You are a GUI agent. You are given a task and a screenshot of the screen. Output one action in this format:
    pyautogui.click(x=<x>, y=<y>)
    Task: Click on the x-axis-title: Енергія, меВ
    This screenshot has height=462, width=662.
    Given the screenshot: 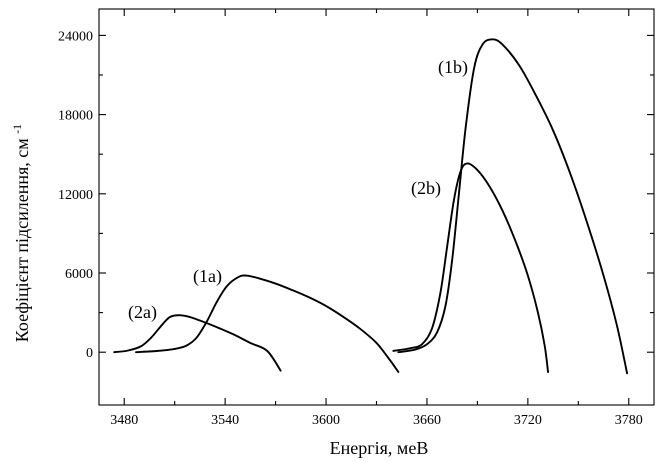 What is the action you would take?
    pyautogui.click(x=379, y=448)
    